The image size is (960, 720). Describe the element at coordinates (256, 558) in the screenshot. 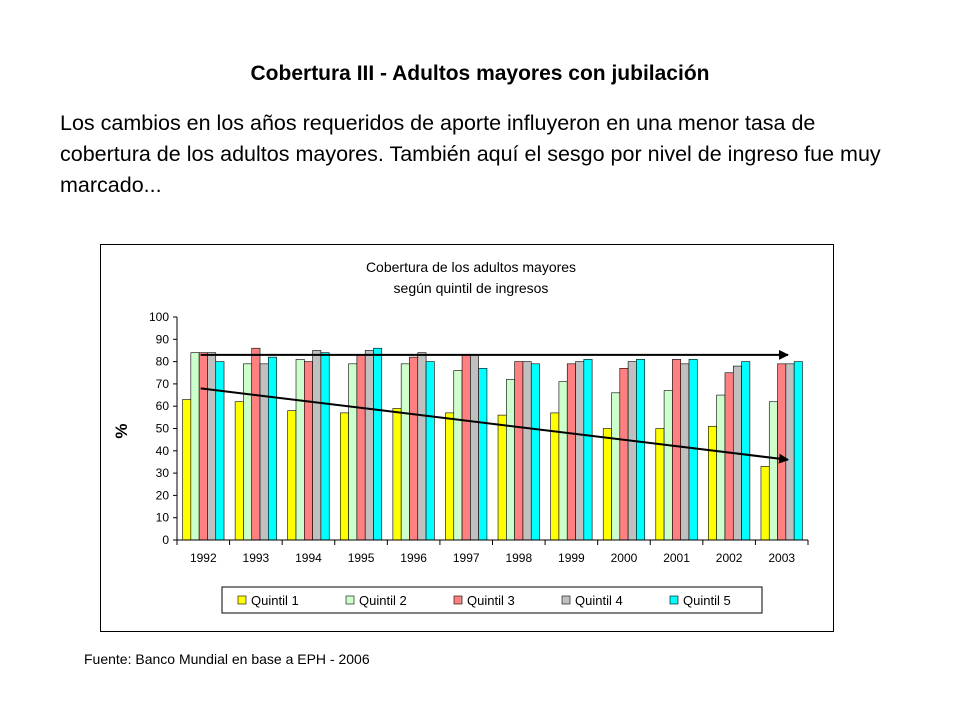

I see `x-tick-label-1993: 1993` at that location.